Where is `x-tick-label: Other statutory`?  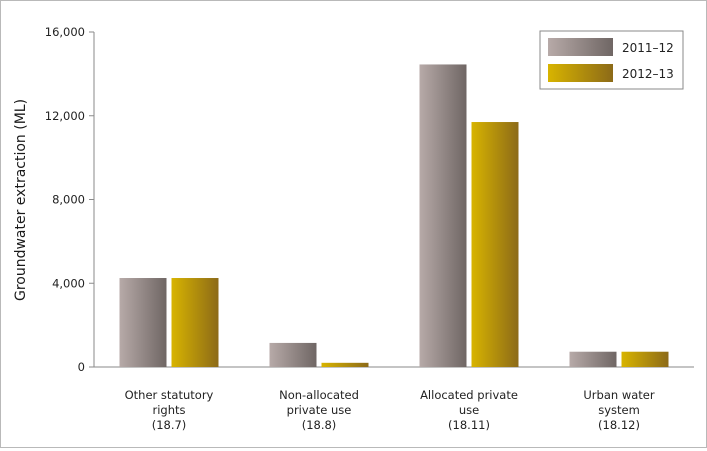
x-tick-label: Other statutory is located at coordinates (169, 395).